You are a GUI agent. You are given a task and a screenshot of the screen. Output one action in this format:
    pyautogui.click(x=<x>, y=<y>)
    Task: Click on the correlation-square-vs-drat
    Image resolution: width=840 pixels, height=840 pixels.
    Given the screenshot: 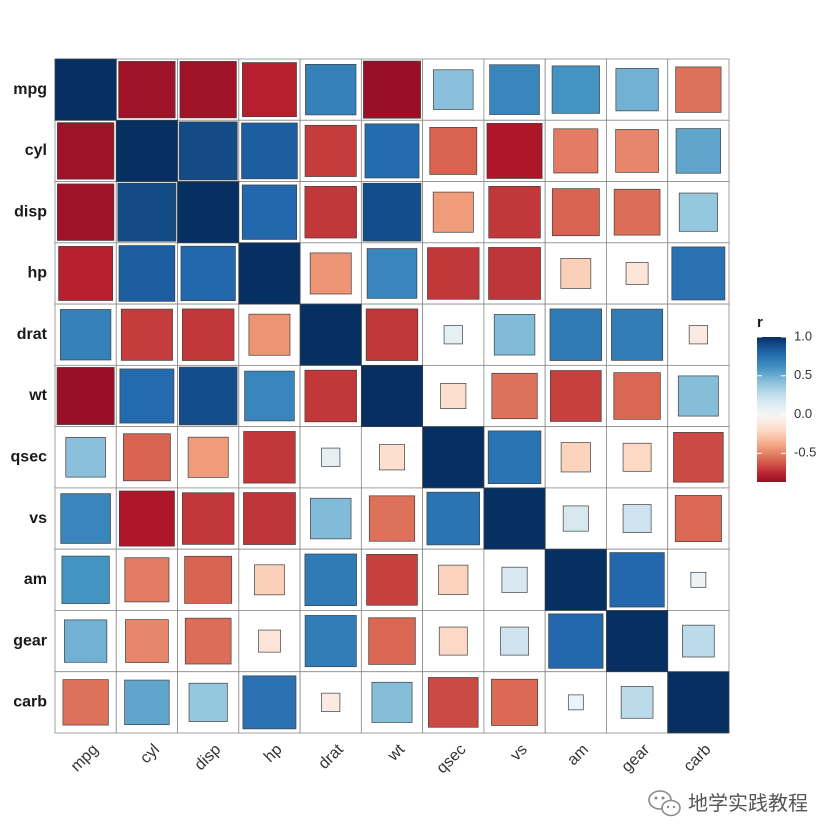 What is the action you would take?
    pyautogui.click(x=331, y=518)
    